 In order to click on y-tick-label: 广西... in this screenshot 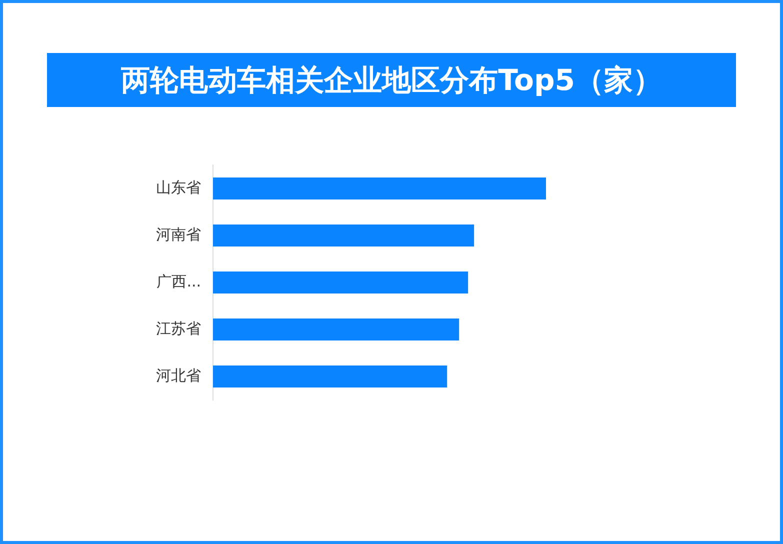, I will do `click(178, 281)`.